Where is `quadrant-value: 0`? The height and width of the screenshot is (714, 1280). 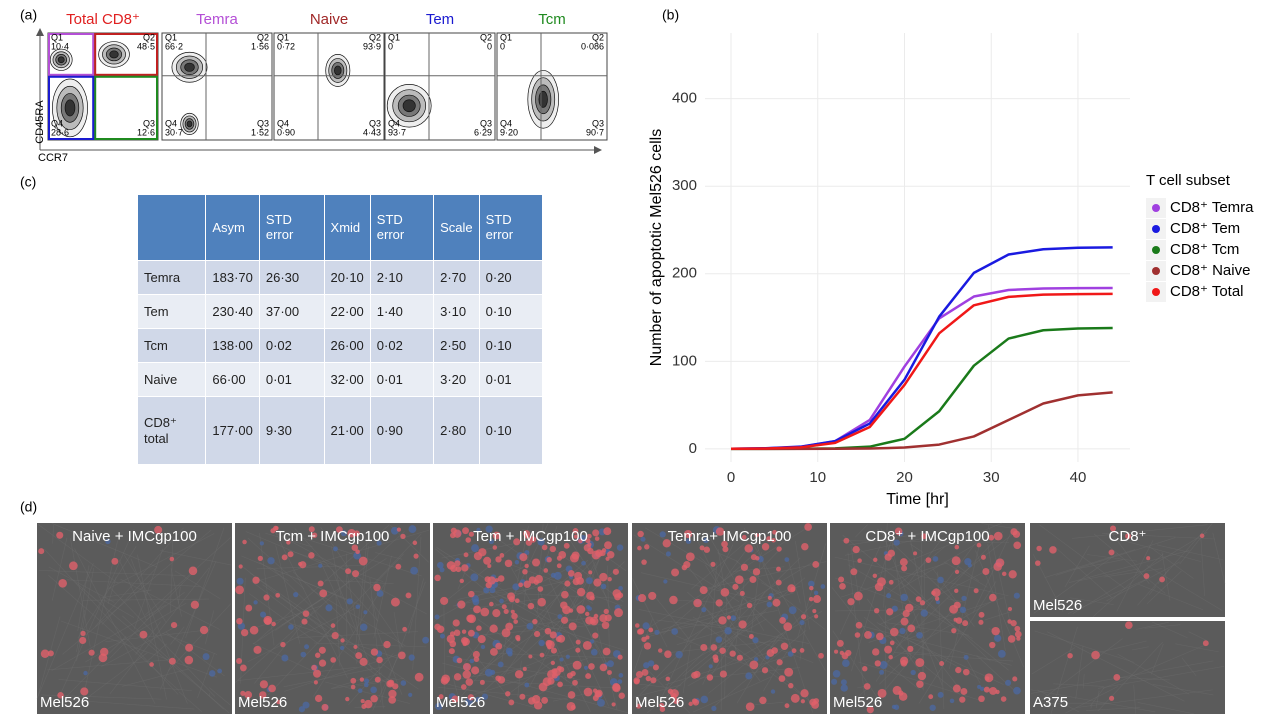
quadrant-value: 0 is located at coordinates (489, 46).